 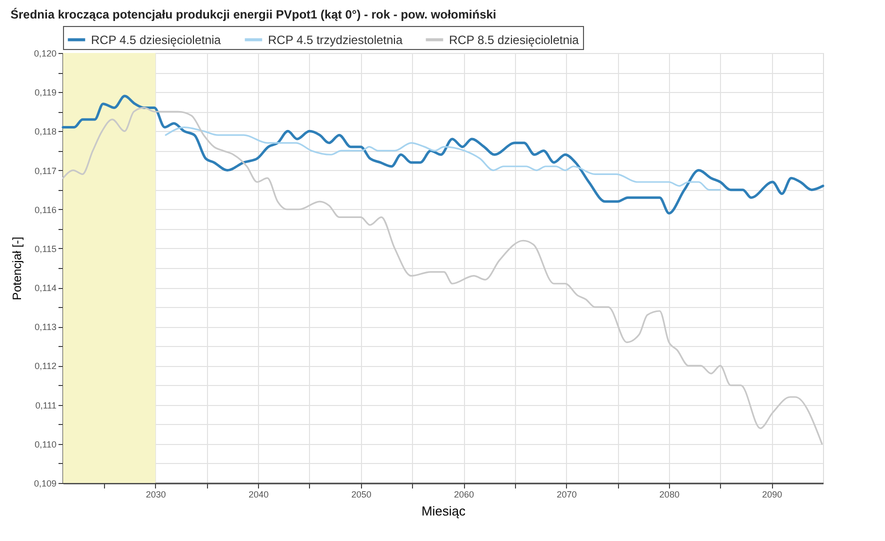 What do you see at coordinates (45, 405) in the screenshot?
I see `y-tick-label: 0,111` at bounding box center [45, 405].